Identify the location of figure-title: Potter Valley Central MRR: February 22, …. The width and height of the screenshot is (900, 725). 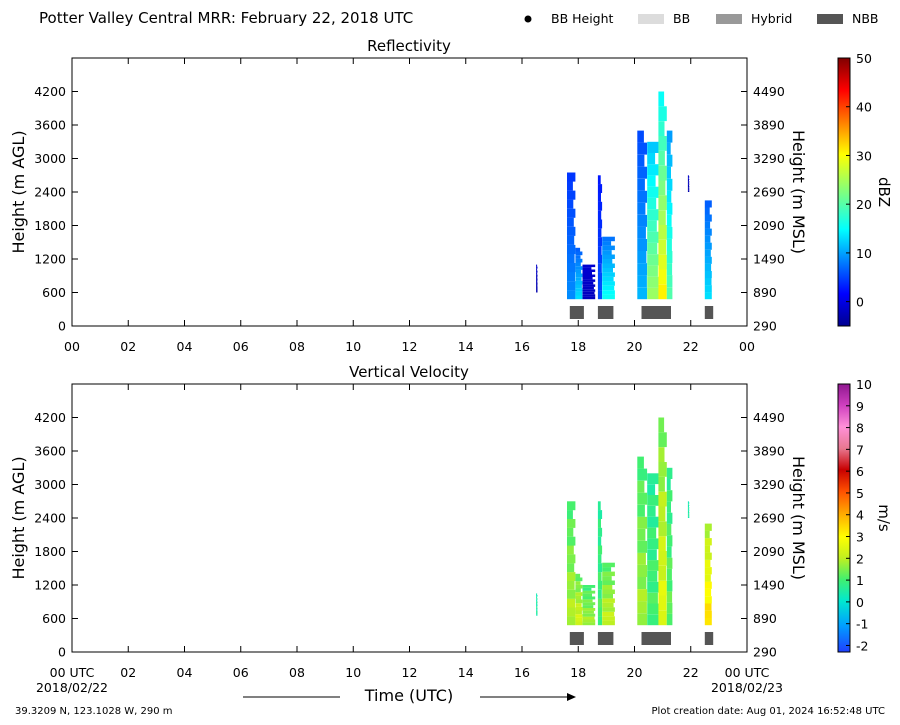
(226, 18).